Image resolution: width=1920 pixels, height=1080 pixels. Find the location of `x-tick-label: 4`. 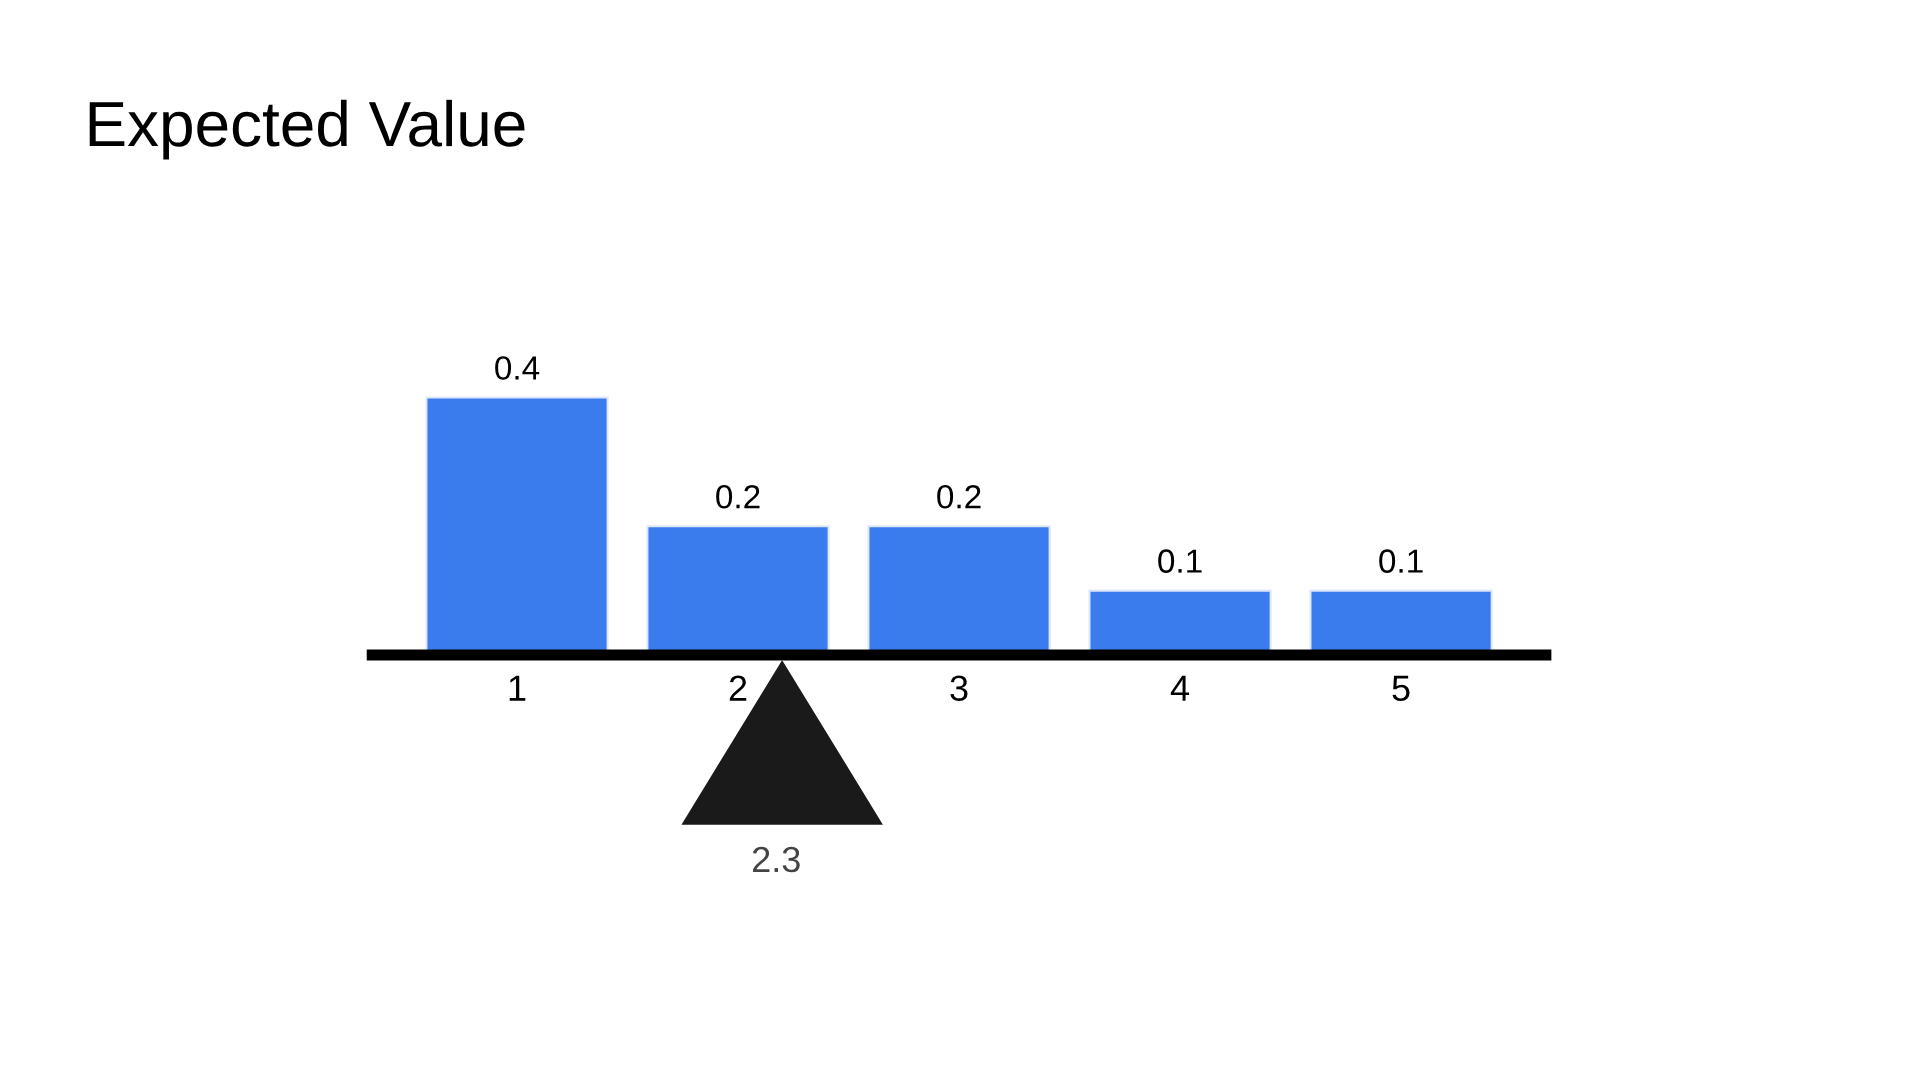

x-tick-label: 4 is located at coordinates (1180, 688).